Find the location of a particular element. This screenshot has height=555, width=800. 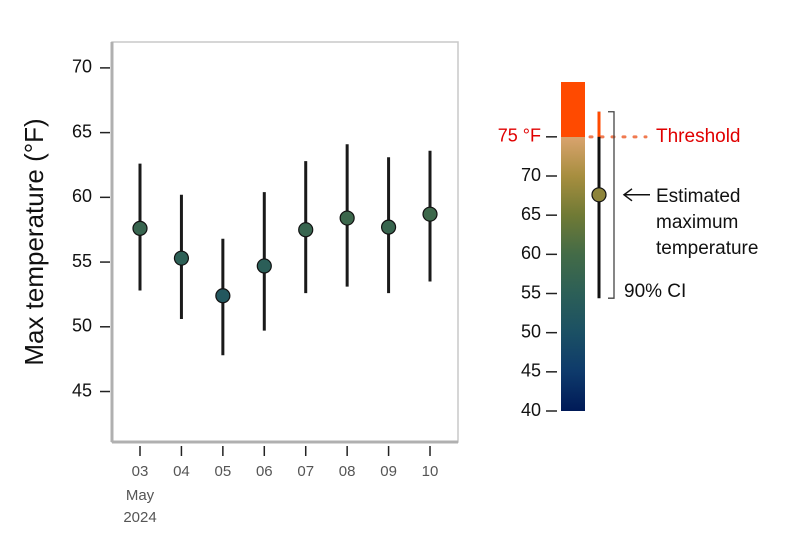

arrow is located at coordinates (636, 195).